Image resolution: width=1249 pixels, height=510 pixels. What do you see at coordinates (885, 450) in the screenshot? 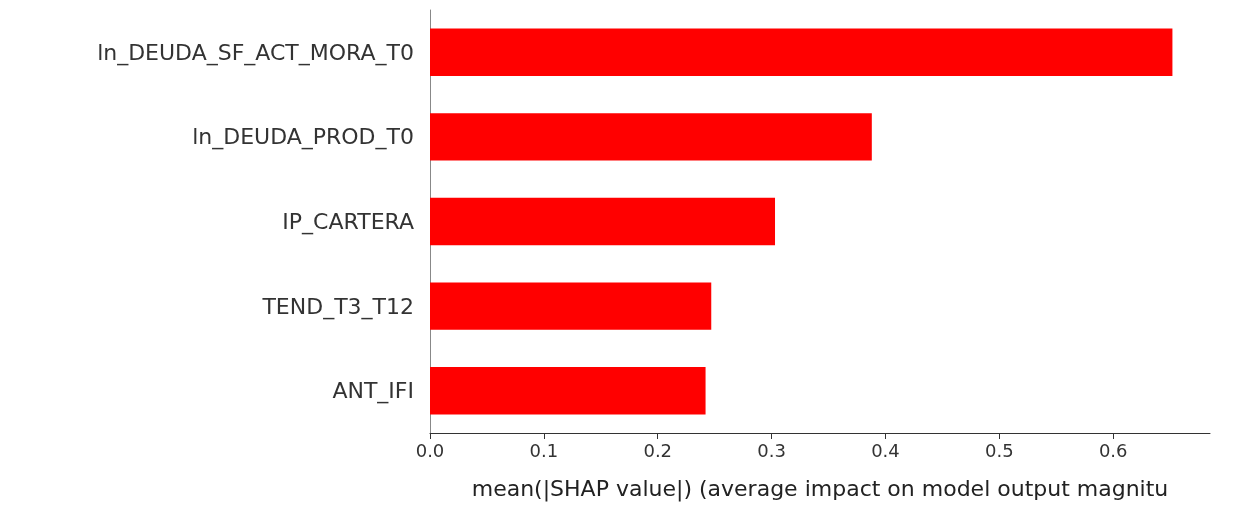
I see `x-tick-label: 0.4` at bounding box center [885, 450].